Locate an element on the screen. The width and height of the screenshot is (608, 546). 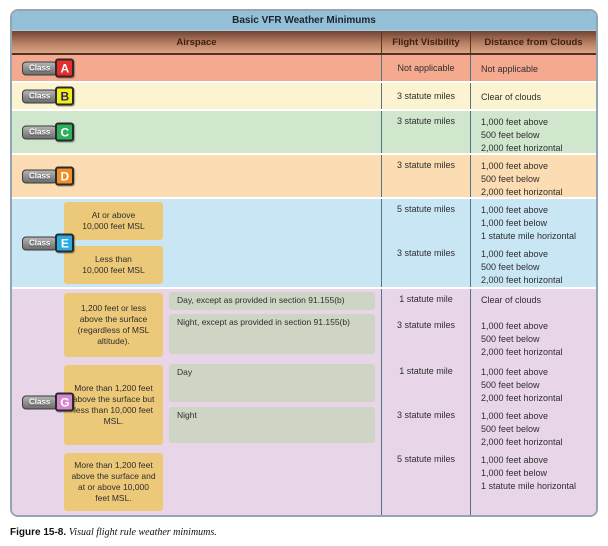
visibility-g-mid-night: 3 statute miles is located at coordinates (425, 429).